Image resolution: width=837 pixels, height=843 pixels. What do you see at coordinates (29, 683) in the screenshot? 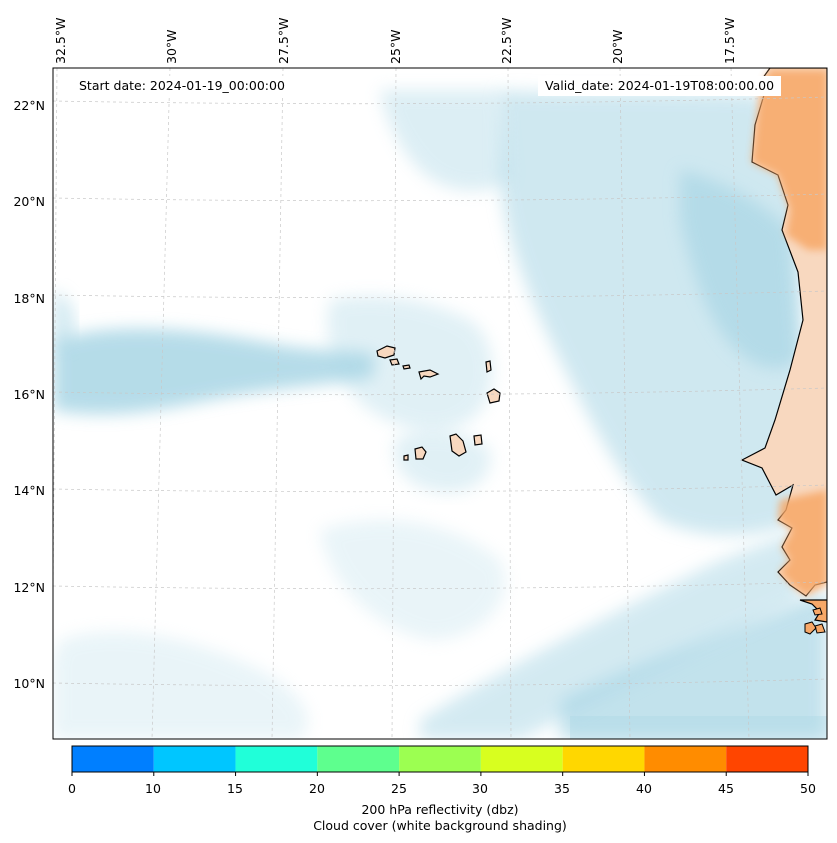
I see `lat-label-10n: 10°N` at bounding box center [29, 683].